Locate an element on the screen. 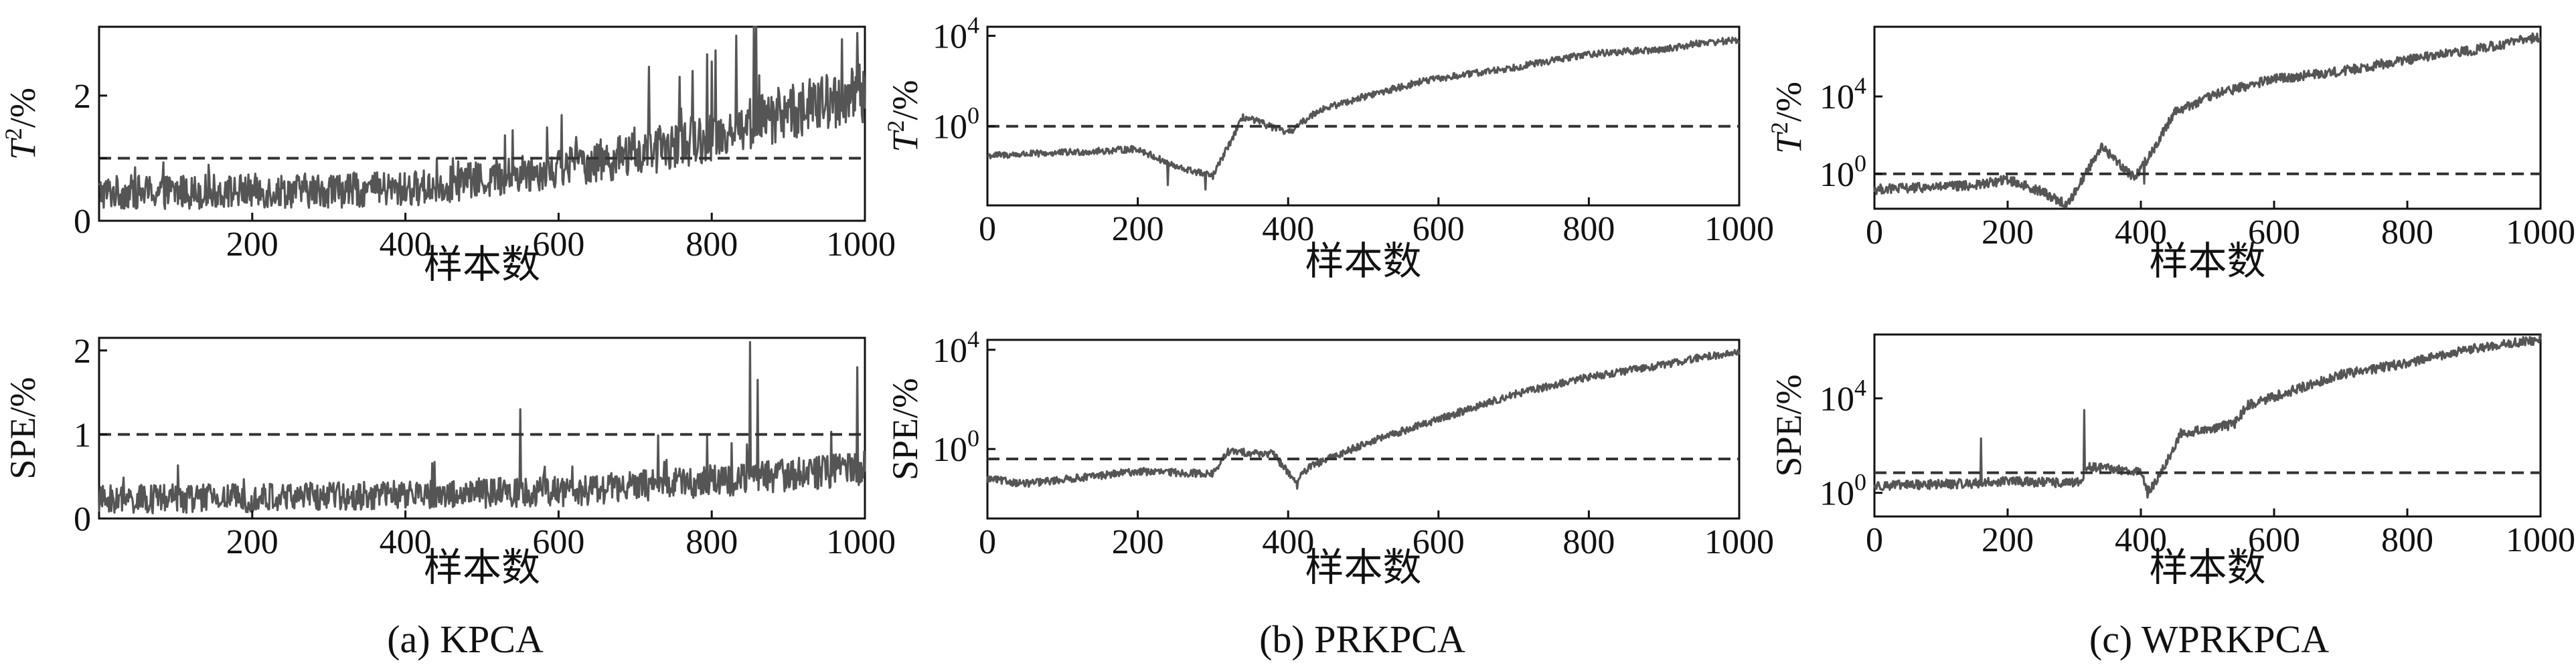  caption-b: (b) PRKPCA is located at coordinates (1362, 639).